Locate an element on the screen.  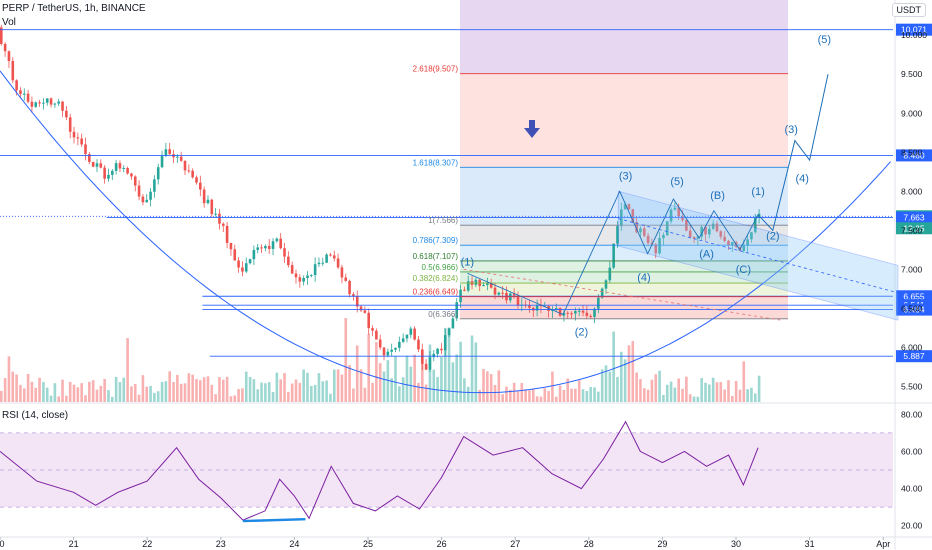
symbol-title: PERP / TetherUS, 1h, BINANCE is located at coordinates (74, 8).